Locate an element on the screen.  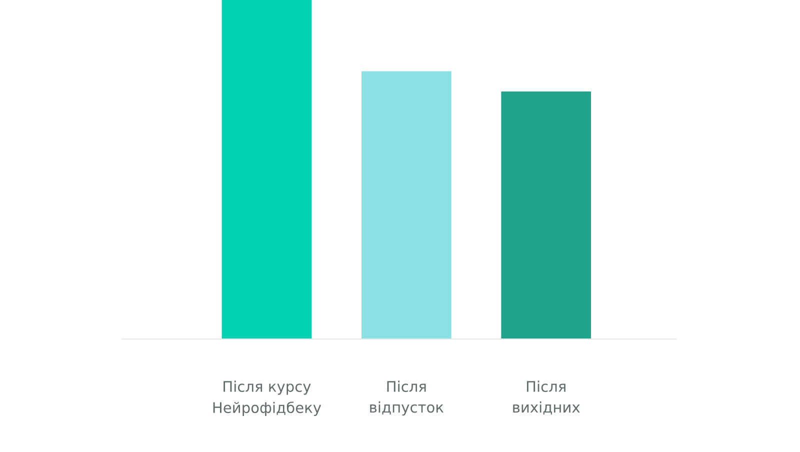
x-tick-label: Після вихідних is located at coordinates (546, 397).